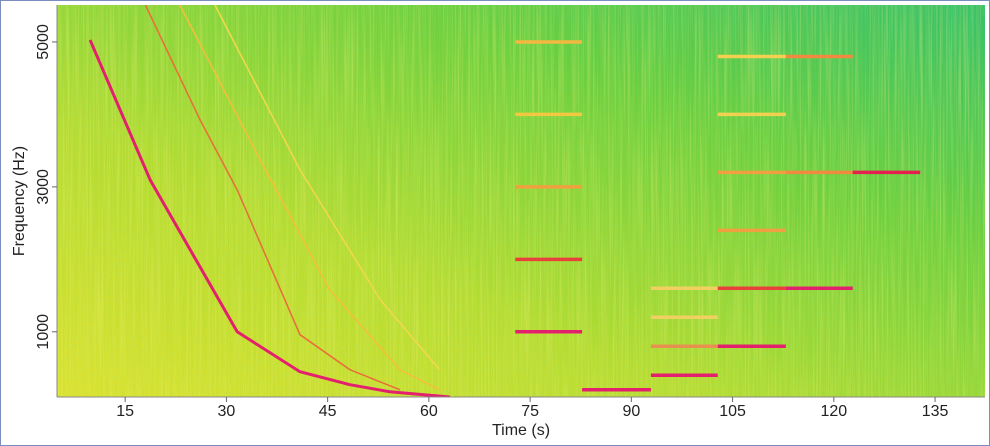 The height and width of the screenshot is (446, 990). I want to click on y-tick-label: 1000, so click(43, 332).